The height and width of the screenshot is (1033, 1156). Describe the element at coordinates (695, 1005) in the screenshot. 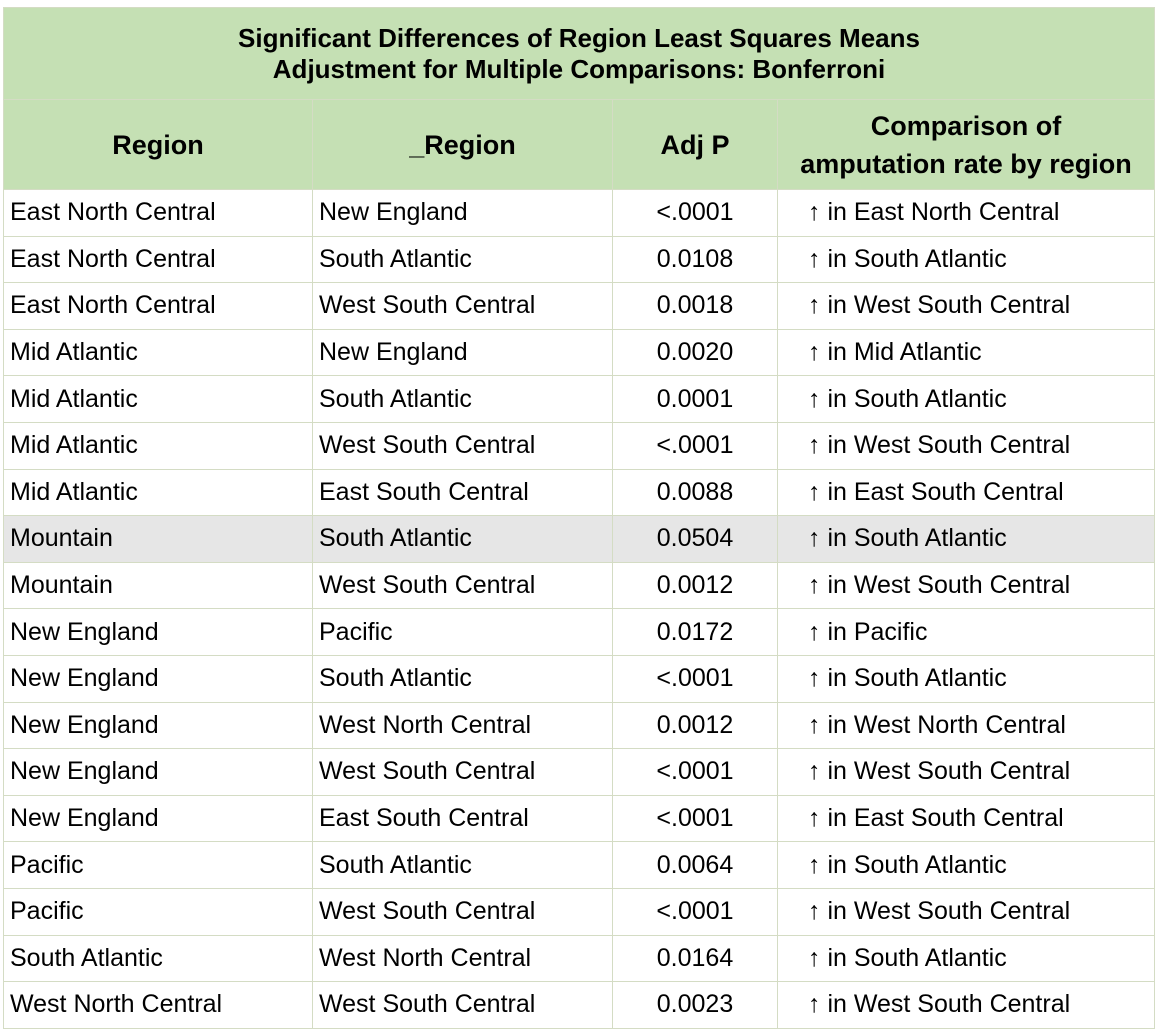

I see `adj-p-cell: 0.0023` at that location.